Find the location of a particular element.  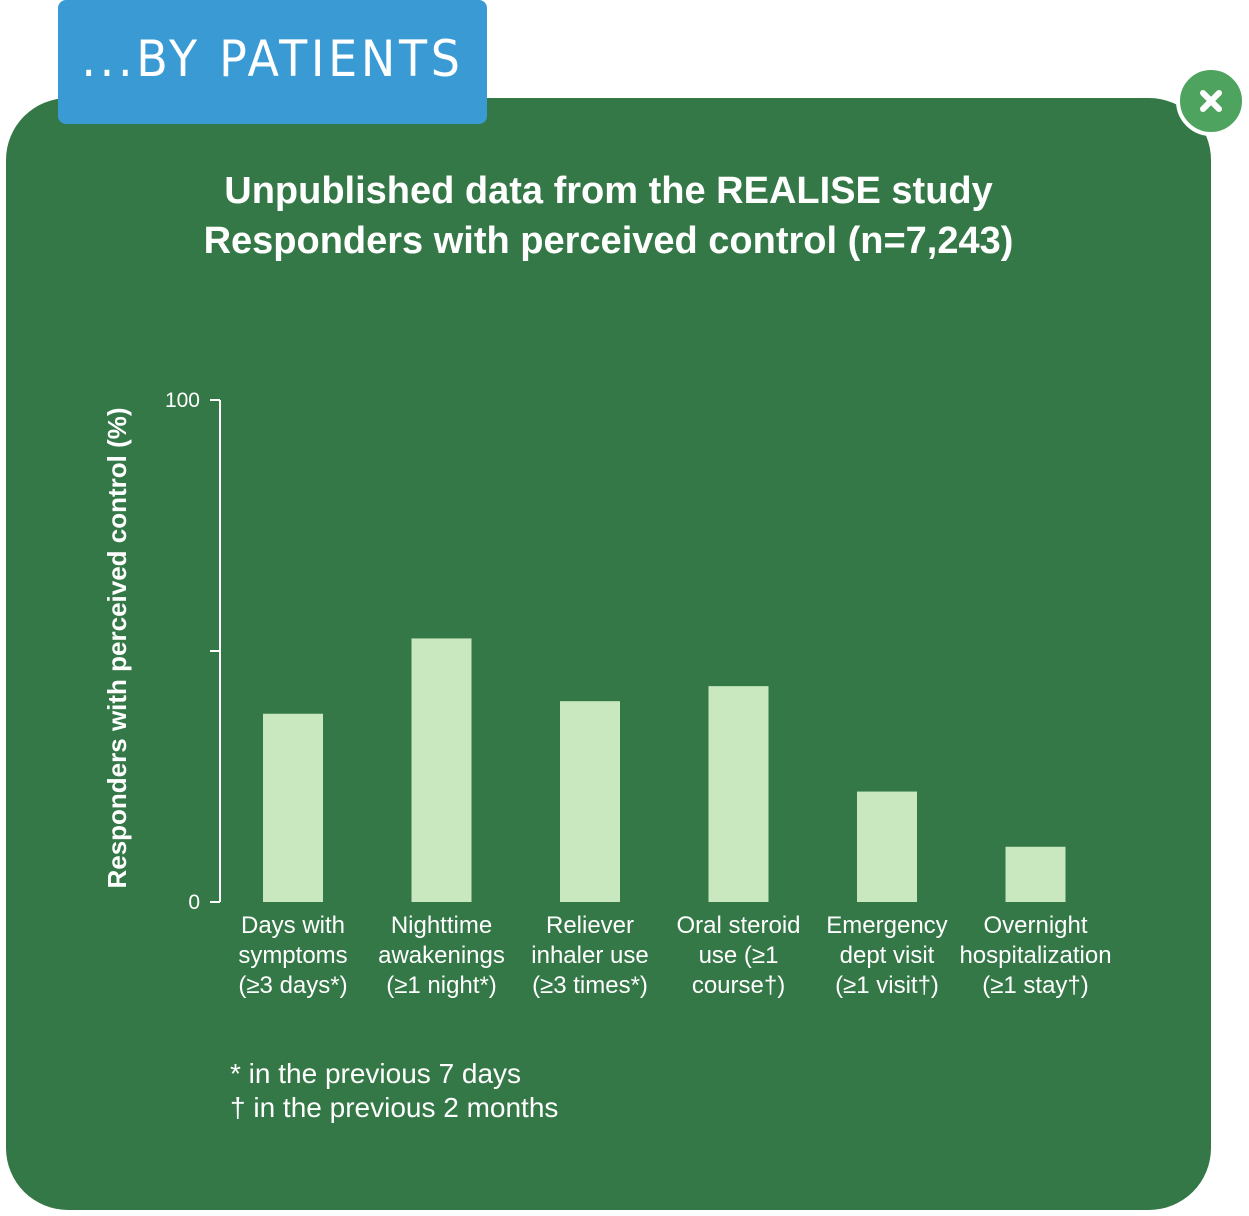

x-tick-label: Overnight hospitalization (≥1 stay†) is located at coordinates (1035, 955).